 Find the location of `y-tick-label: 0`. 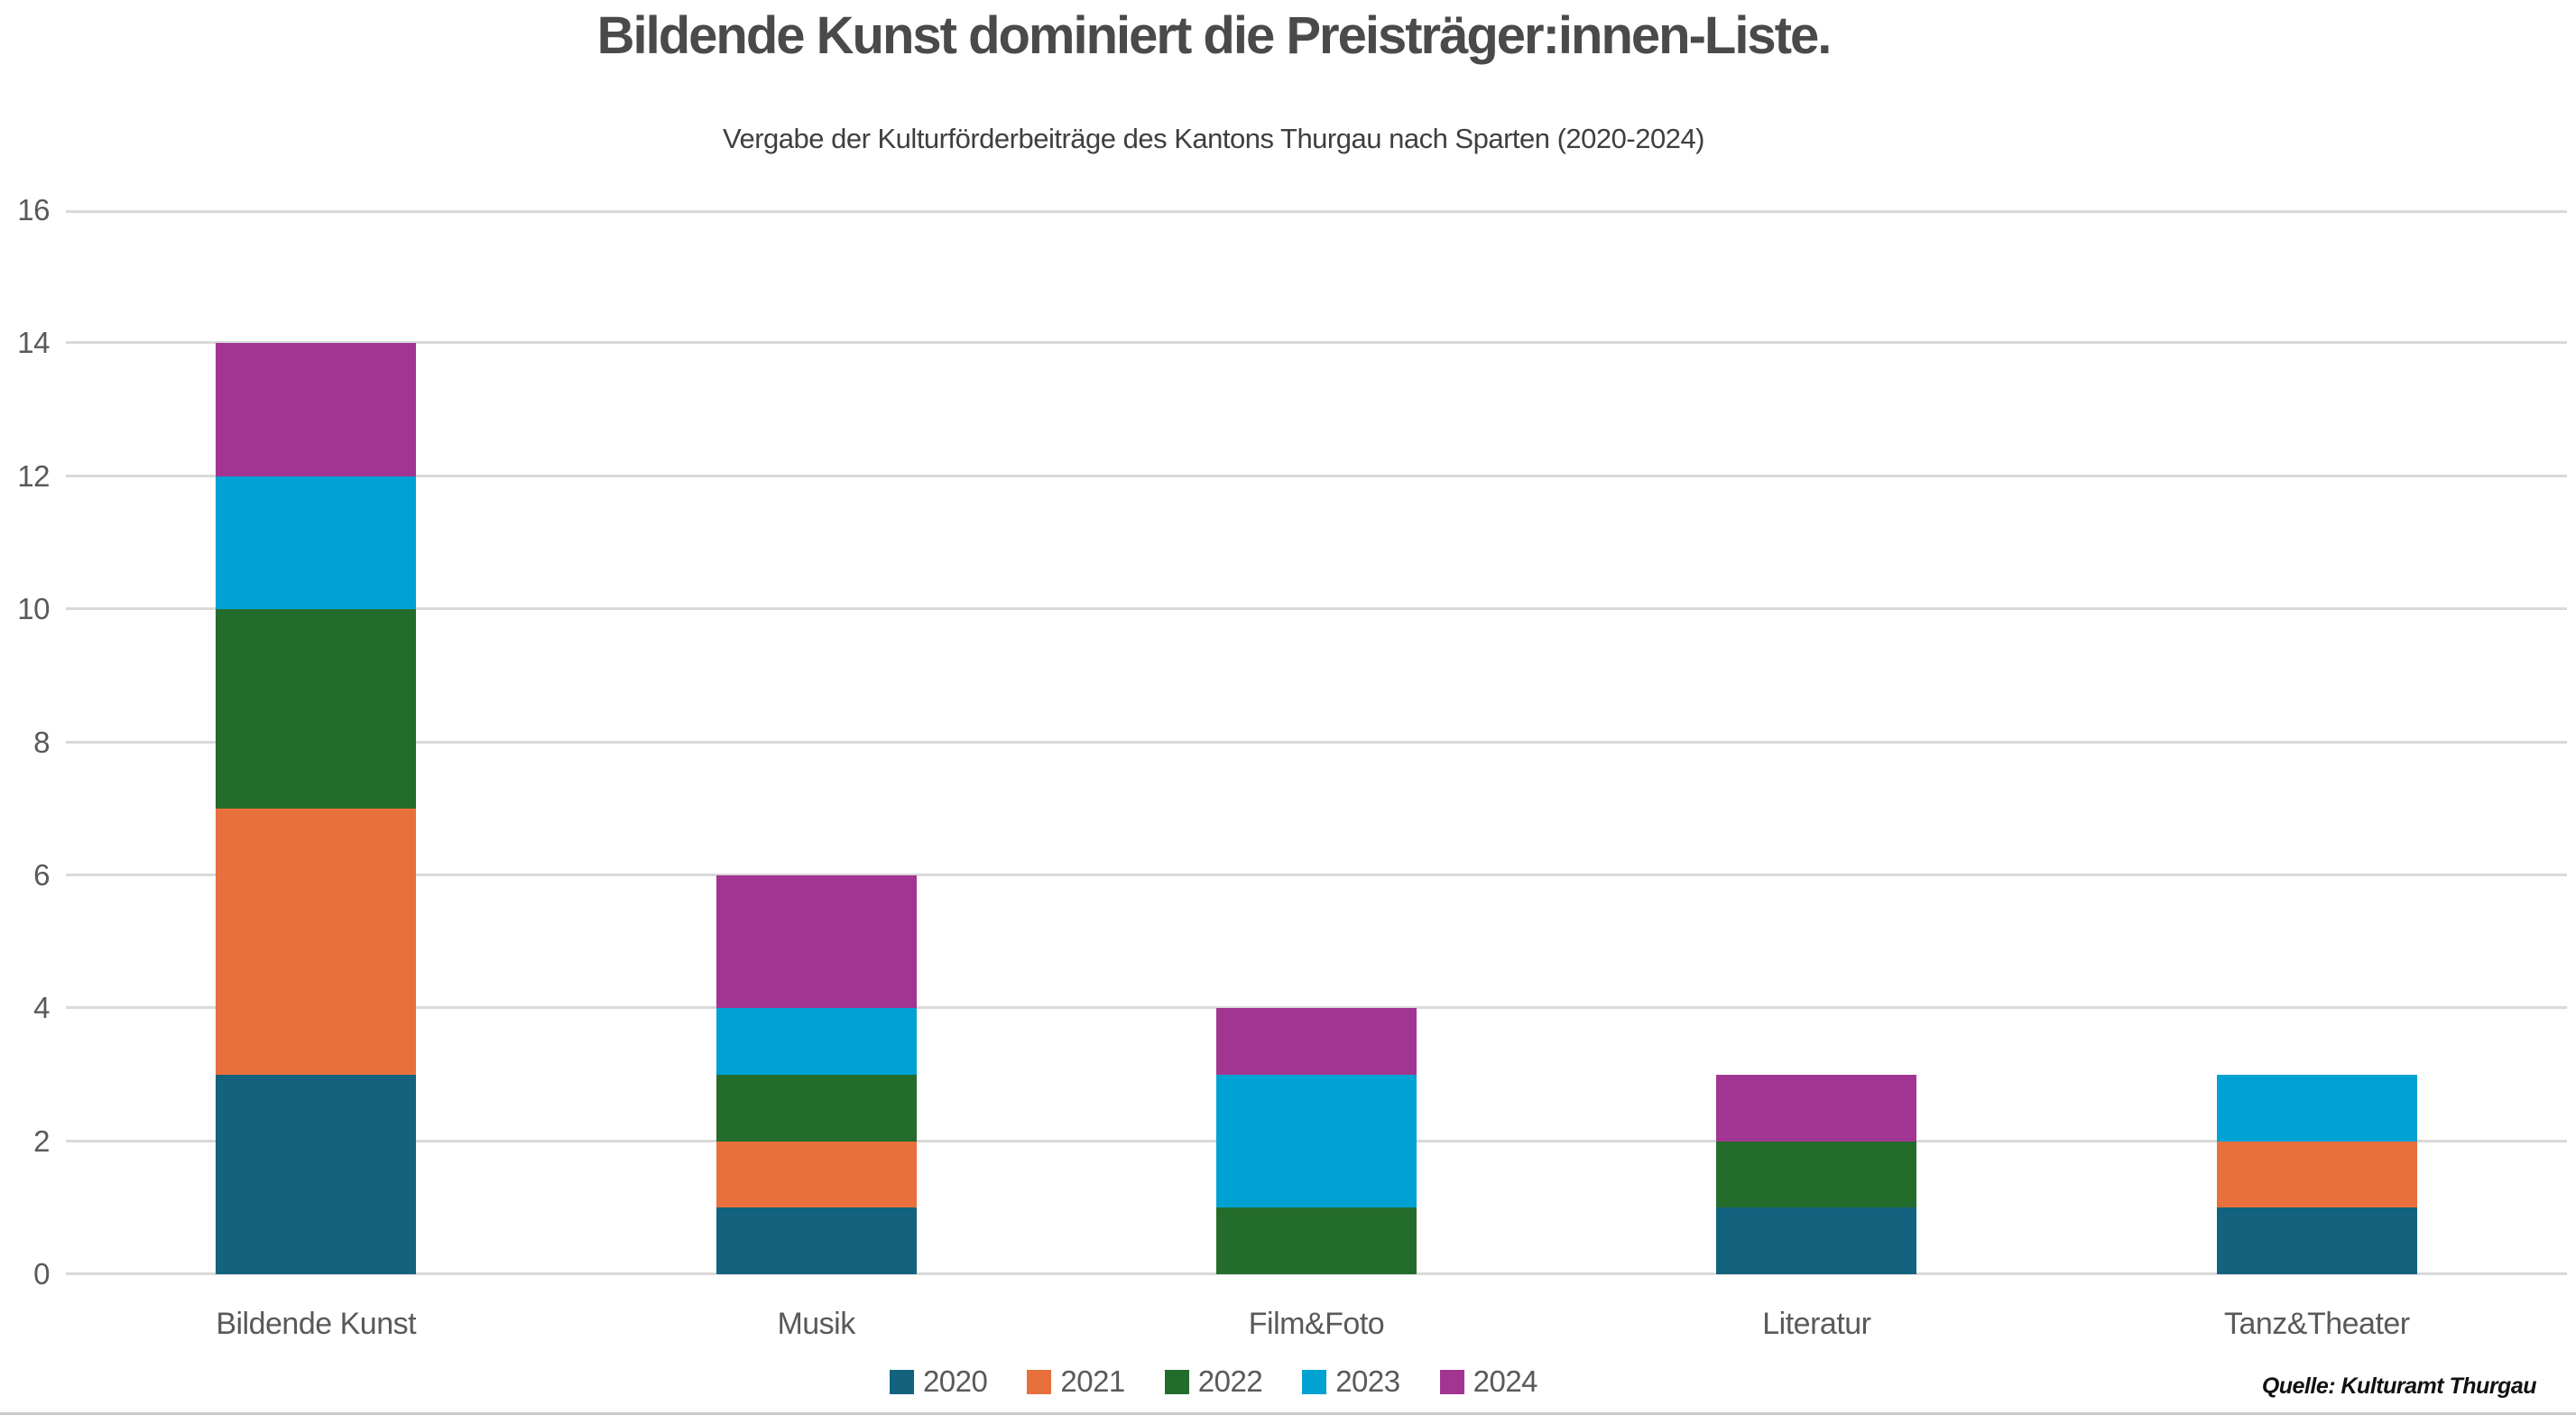

y-tick-label: 0 is located at coordinates (41, 1273).